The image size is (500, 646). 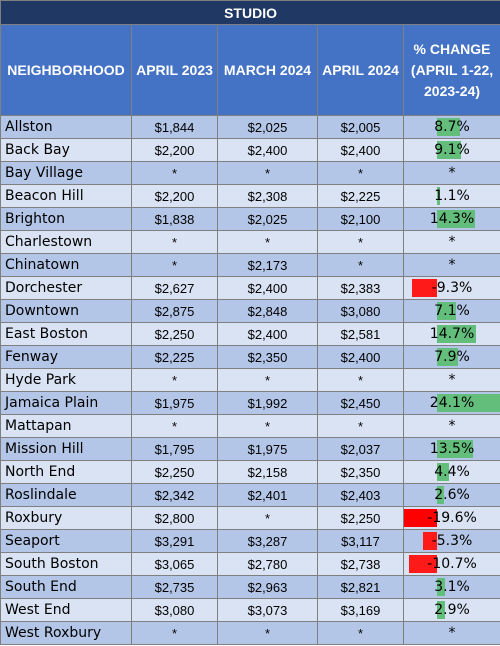 I want to click on percent-change-cell: 2.6%, so click(x=451, y=495).